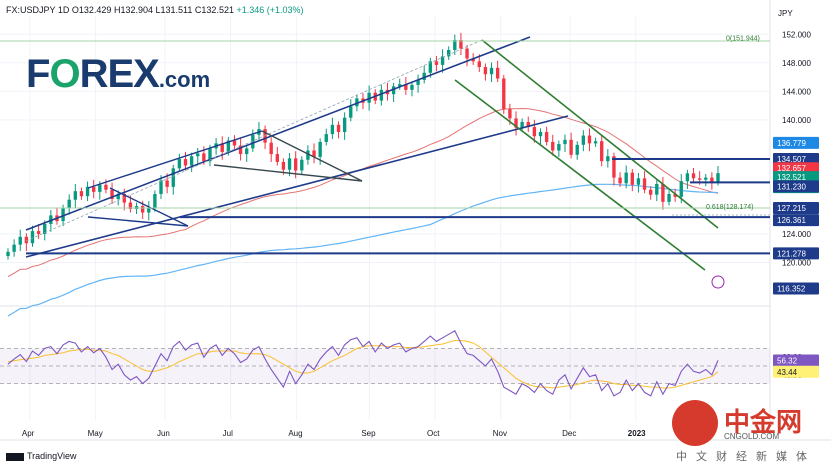  I want to click on interval: 1D, so click(63, 10).